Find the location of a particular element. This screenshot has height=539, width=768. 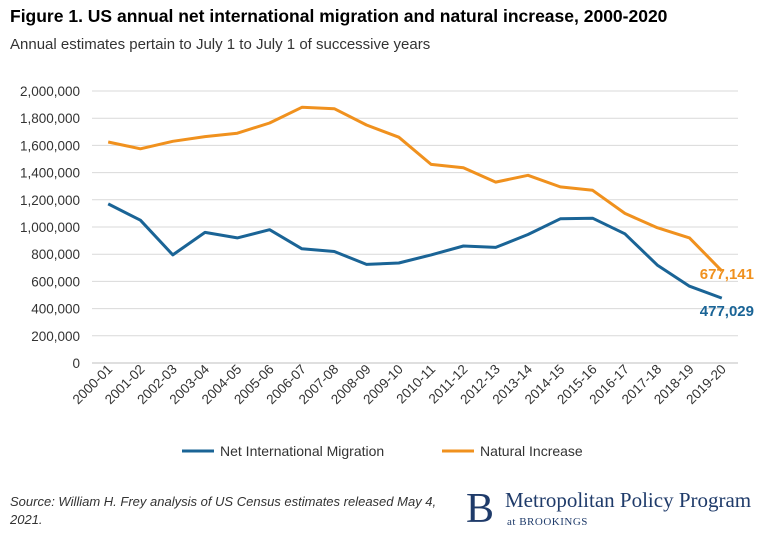

end-value-label: 477,029 is located at coordinates (727, 311).